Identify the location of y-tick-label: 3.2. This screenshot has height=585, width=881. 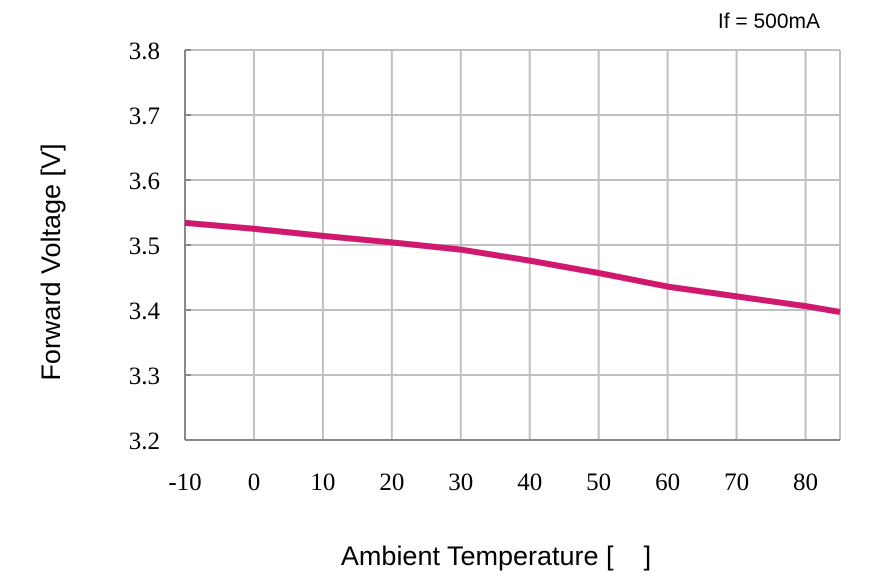
(144, 441).